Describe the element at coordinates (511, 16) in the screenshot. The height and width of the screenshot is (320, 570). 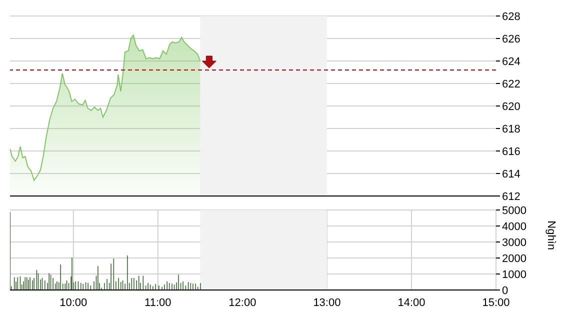
I see `y-tick-label: 628` at that location.